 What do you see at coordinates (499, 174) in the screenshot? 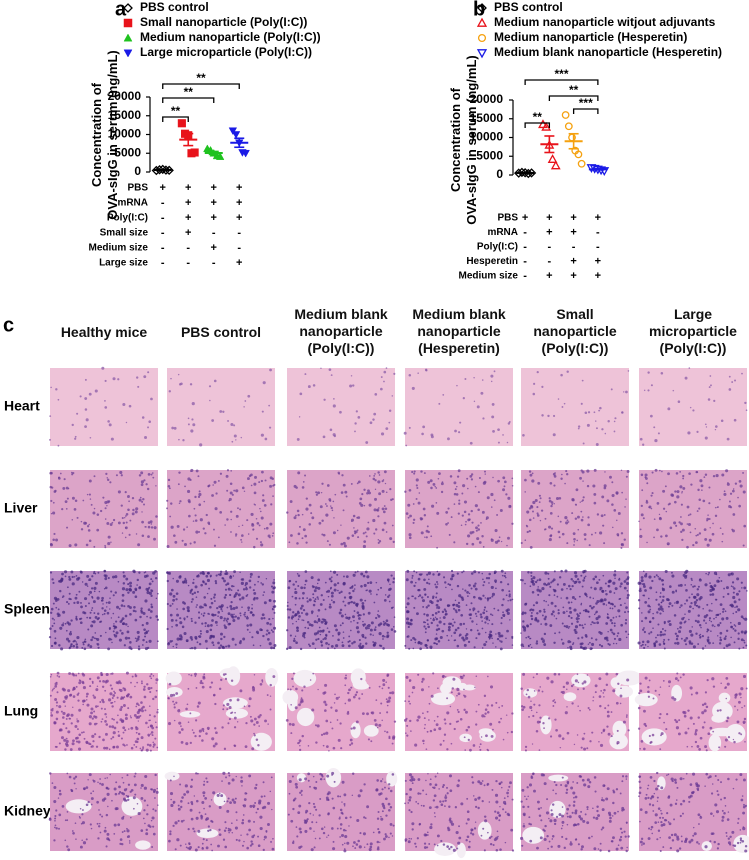
I see `y-tick-label: 0` at bounding box center [499, 174].